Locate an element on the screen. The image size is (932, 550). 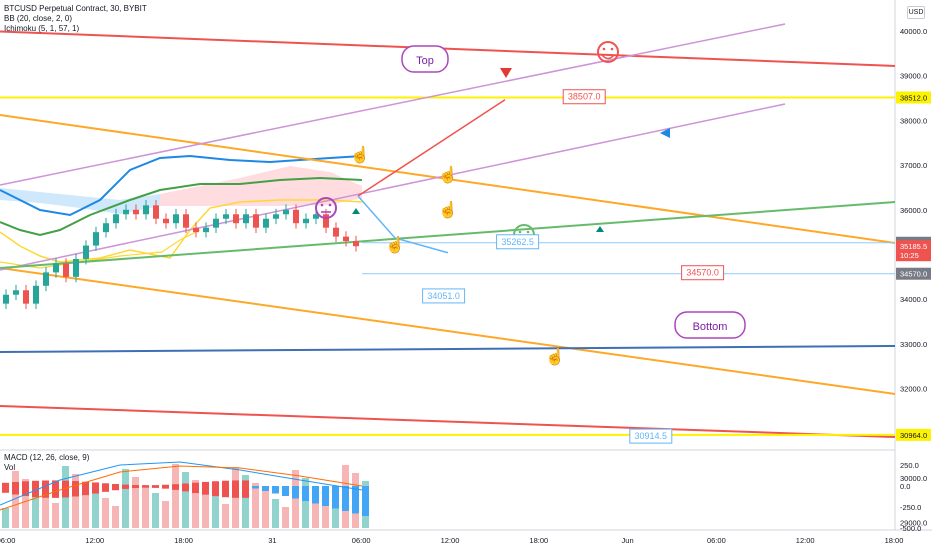
red-trendline-upper is located at coordinates (448, 48).